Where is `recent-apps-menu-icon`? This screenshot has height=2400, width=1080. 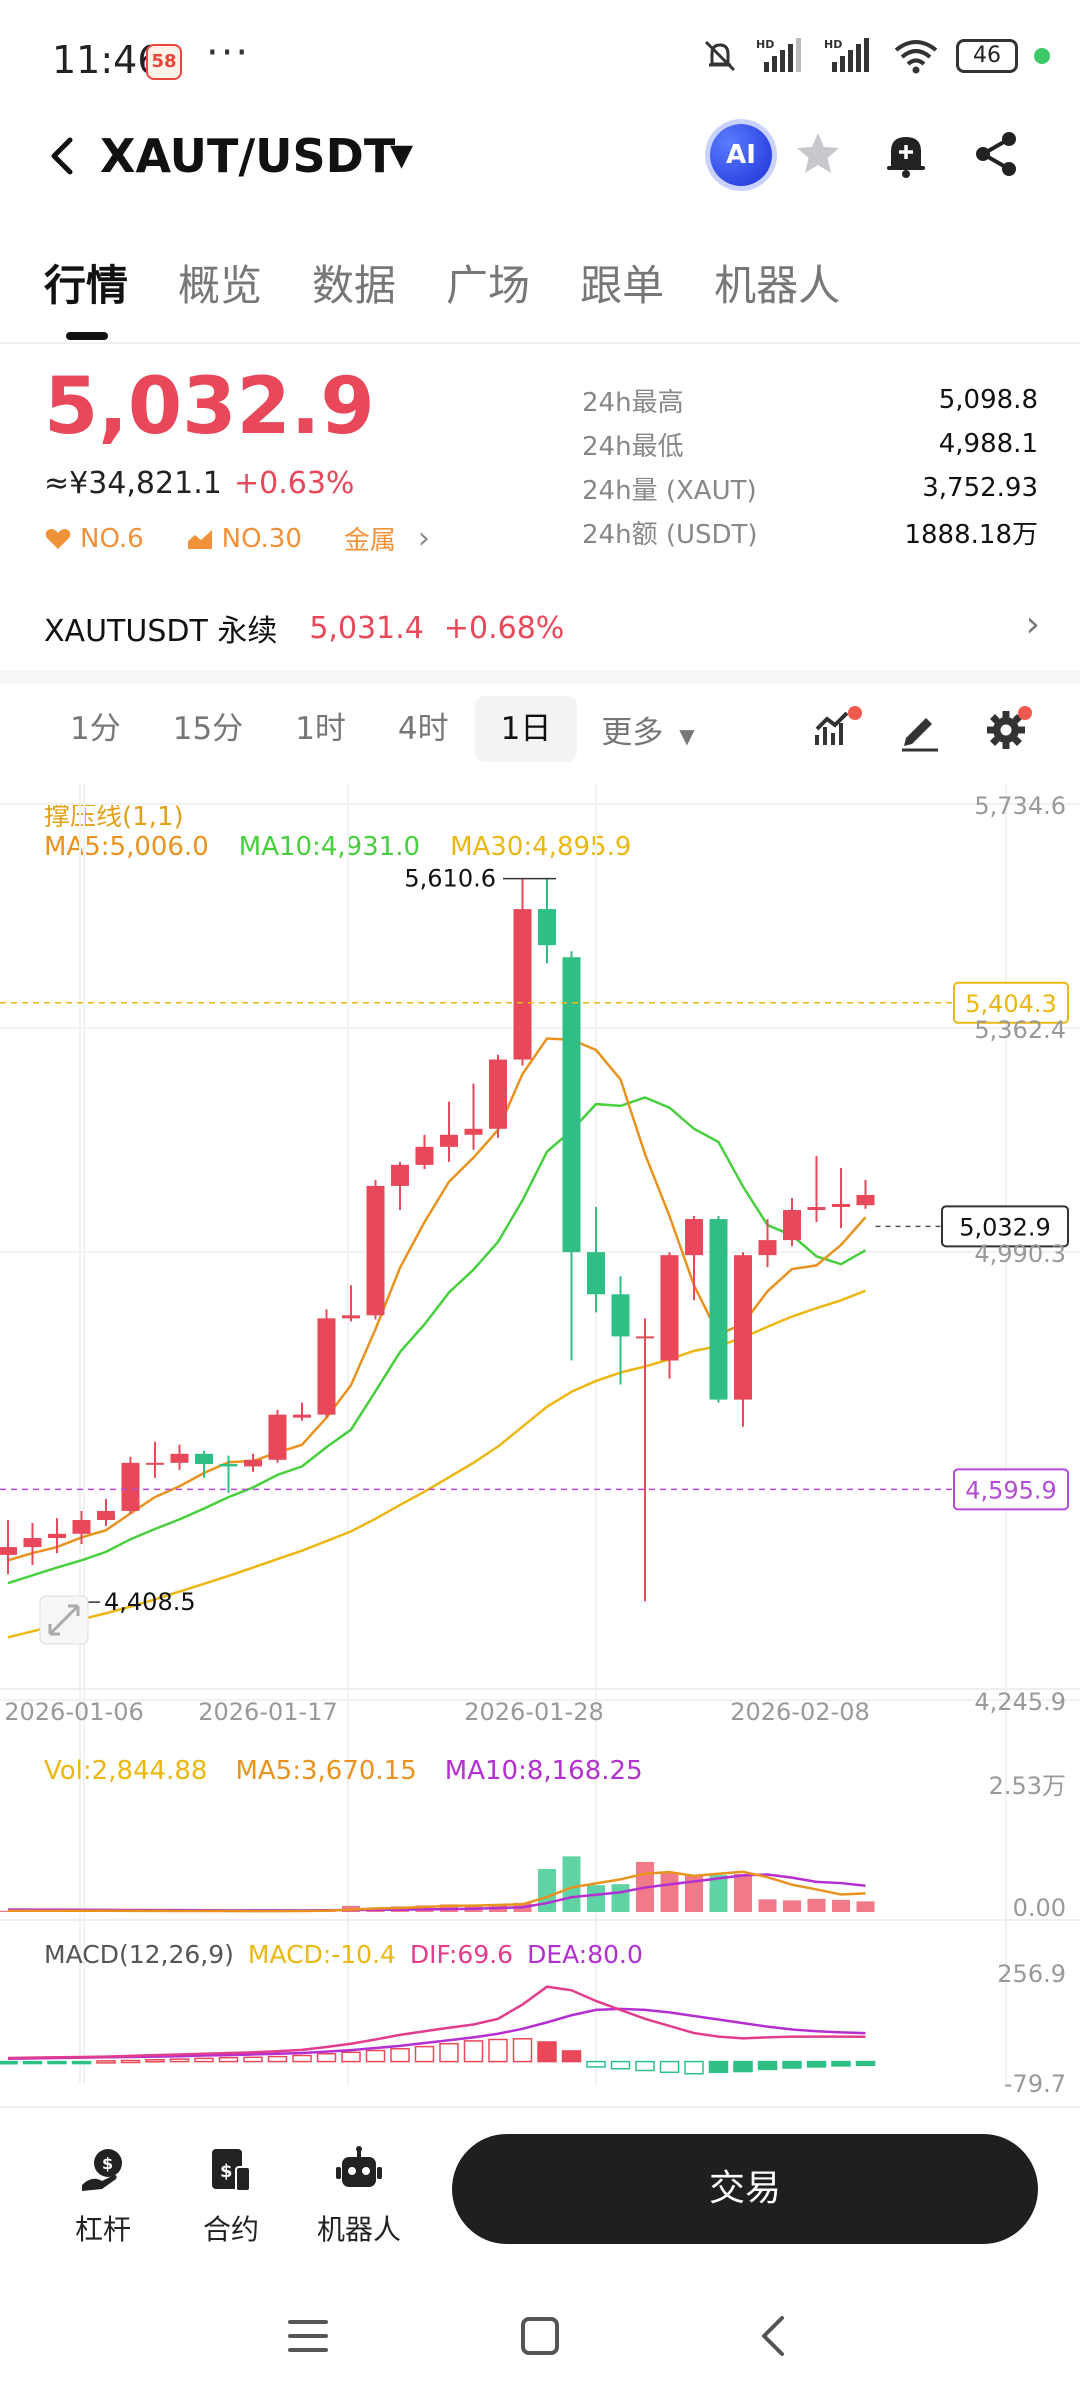 recent-apps-menu-icon is located at coordinates (308, 2336).